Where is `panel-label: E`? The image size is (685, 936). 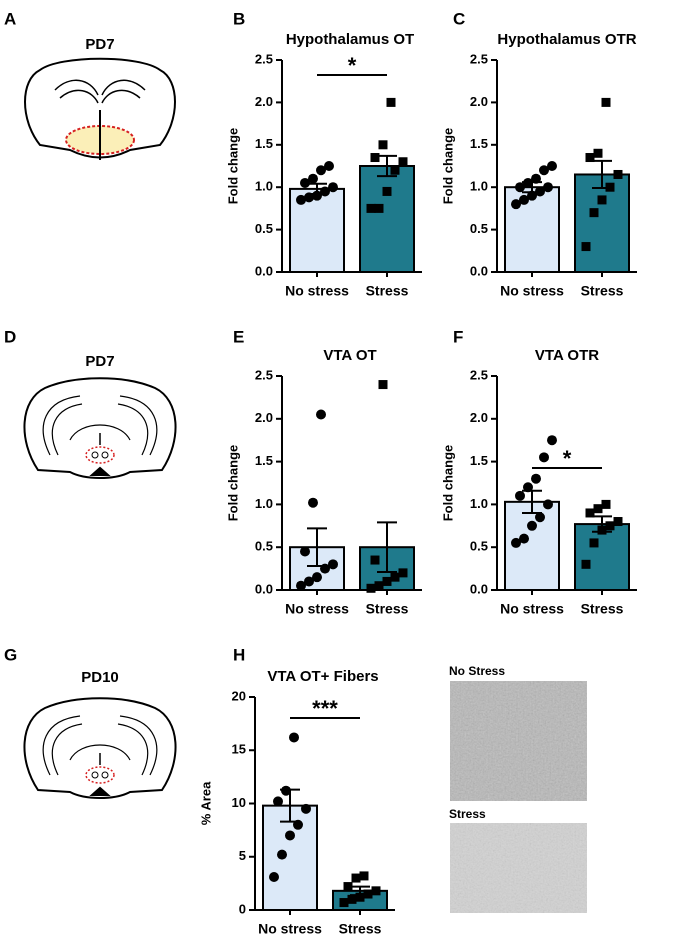 panel-label: E is located at coordinates (238, 336).